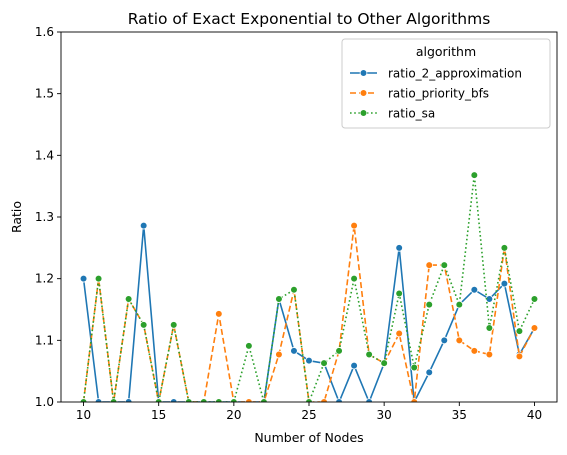 The image size is (567, 455). I want to click on legend-entry-ratio_priority_bfs: ratio_priority_bfs, so click(419, 94).